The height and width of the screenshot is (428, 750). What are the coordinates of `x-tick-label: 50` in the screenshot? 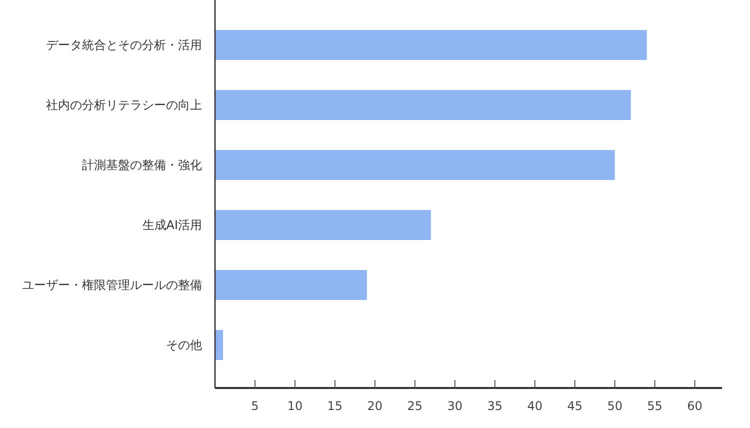 It's located at (614, 406).